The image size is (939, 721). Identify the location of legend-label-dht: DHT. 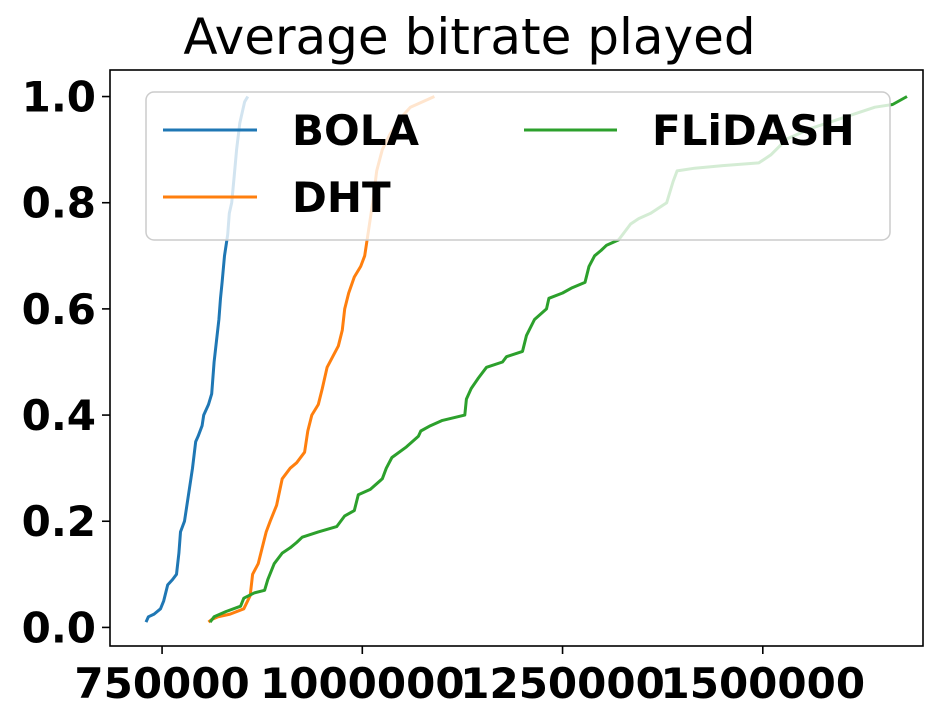
(341, 197).